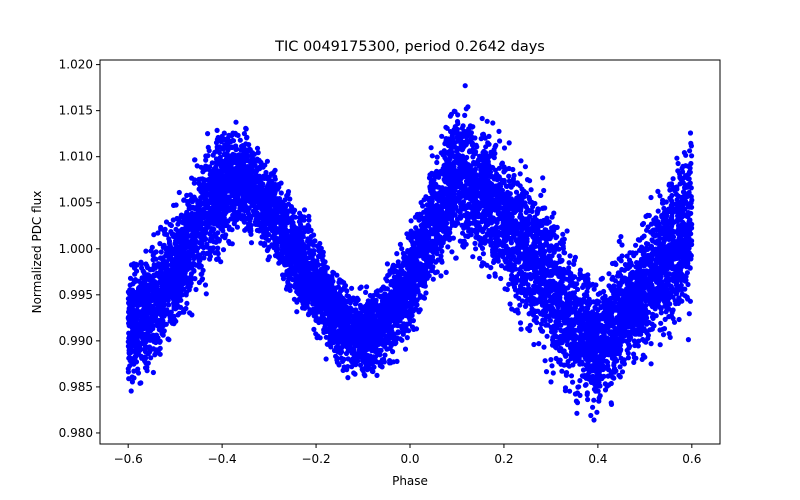 This screenshot has width=800, height=500. I want to click on y-axis-label: Normalized PDC flux, so click(37, 252).